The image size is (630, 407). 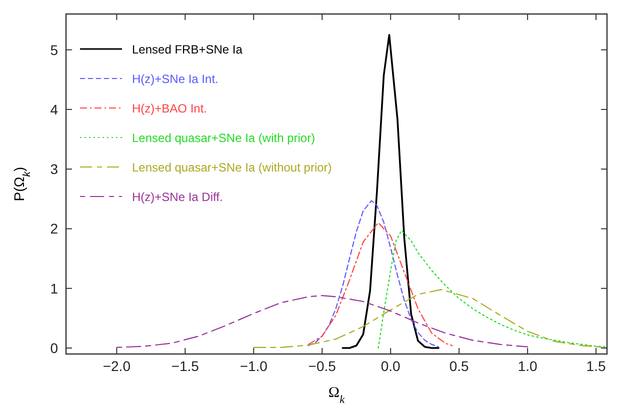 What do you see at coordinates (116, 366) in the screenshot?
I see `x-tick-label: −2.0` at bounding box center [116, 366].